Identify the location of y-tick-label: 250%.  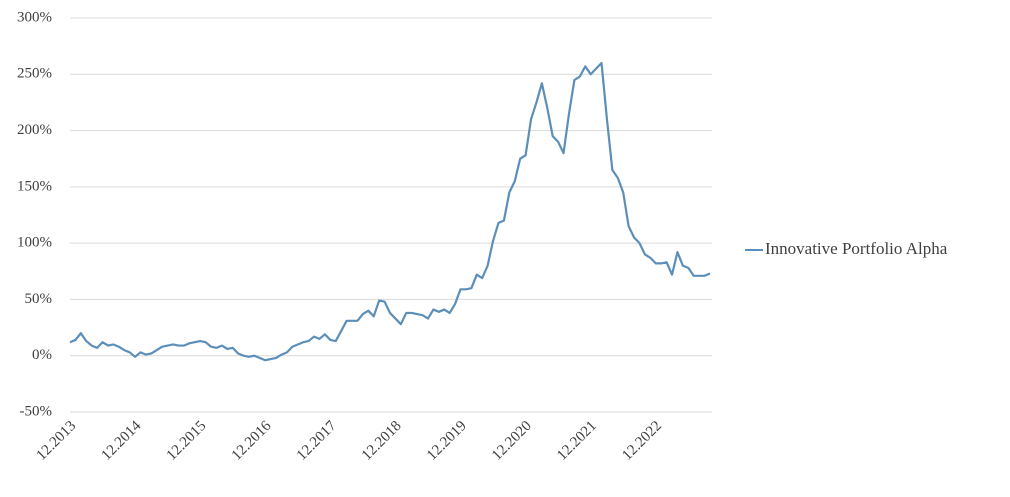
(34, 74).